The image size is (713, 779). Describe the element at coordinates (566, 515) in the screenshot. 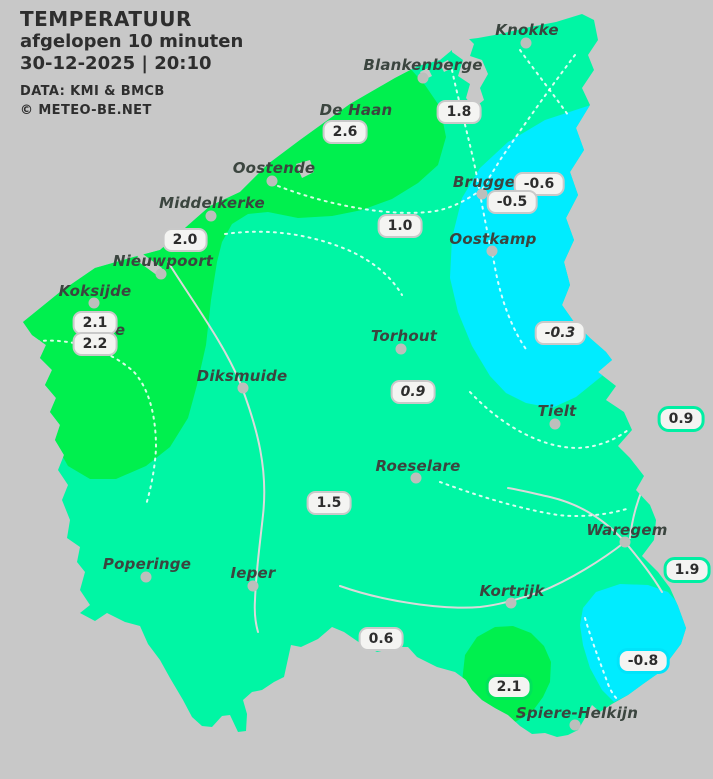

I see `road-waregem-northwest` at that location.